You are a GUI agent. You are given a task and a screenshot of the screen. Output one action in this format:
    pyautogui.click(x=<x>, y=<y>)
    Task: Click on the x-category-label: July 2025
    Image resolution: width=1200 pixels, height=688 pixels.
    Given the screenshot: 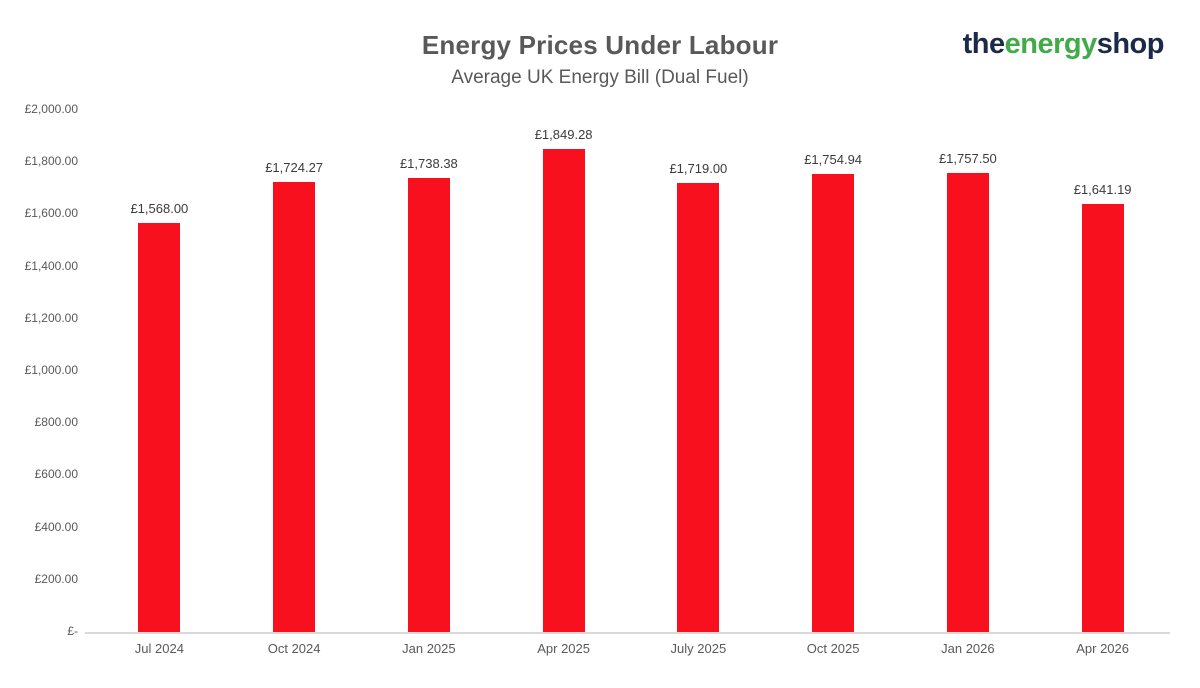 What is the action you would take?
    pyautogui.click(x=698, y=648)
    